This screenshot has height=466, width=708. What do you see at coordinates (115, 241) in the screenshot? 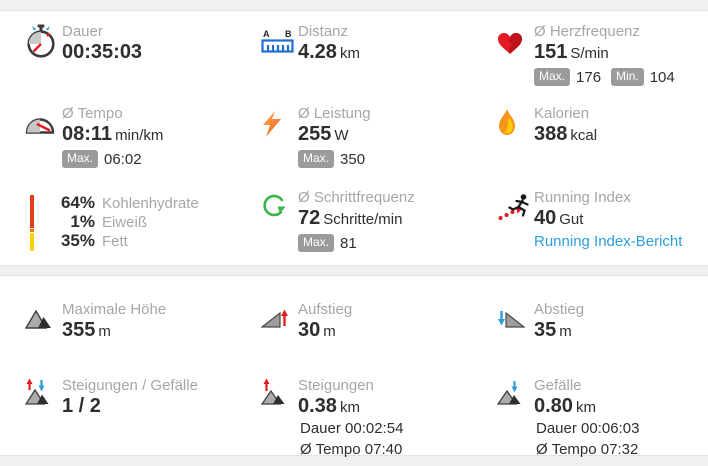
I see `fat-label: Fett` at bounding box center [115, 241].